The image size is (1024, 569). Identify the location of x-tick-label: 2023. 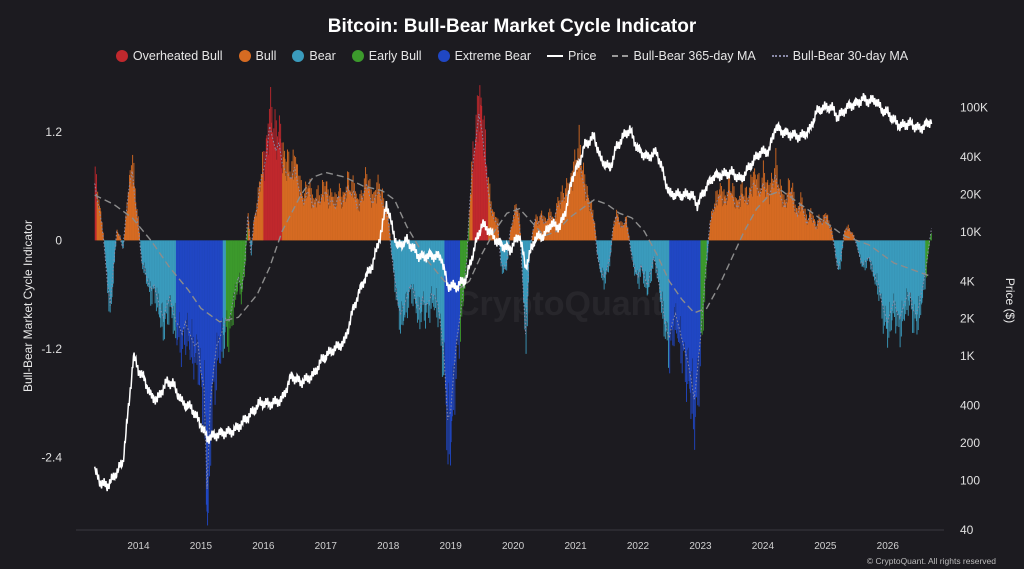
(700, 546).